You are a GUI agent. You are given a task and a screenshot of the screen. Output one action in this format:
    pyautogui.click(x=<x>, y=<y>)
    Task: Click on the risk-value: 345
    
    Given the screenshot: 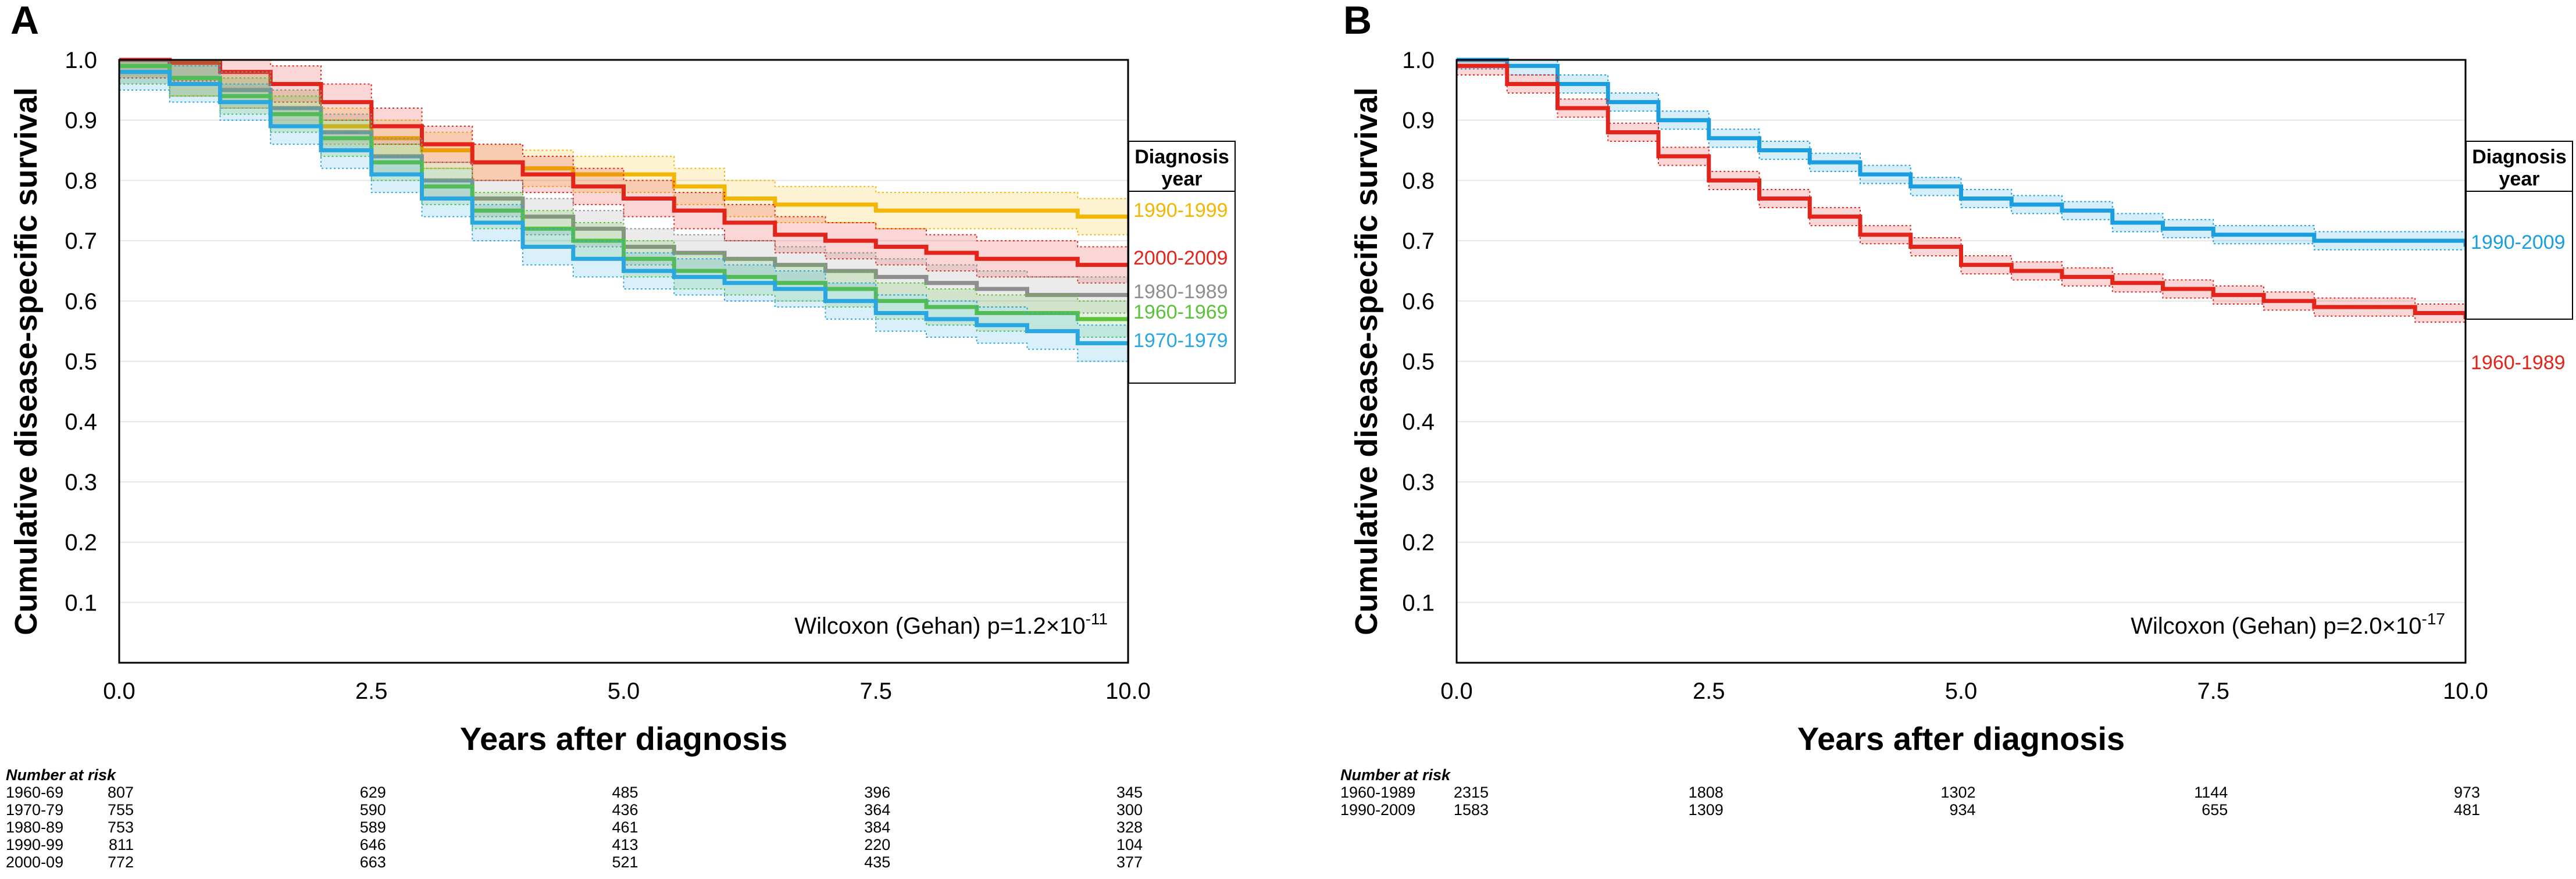 What is the action you would take?
    pyautogui.click(x=1129, y=793)
    